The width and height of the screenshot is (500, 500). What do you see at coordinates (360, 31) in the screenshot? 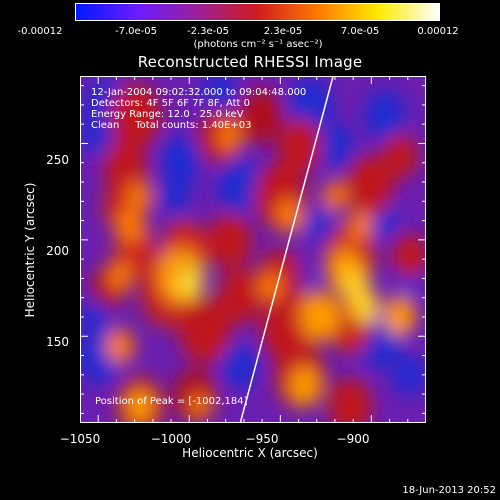
I see `colorbar-tick-4: 7.0e-05` at bounding box center [360, 31].